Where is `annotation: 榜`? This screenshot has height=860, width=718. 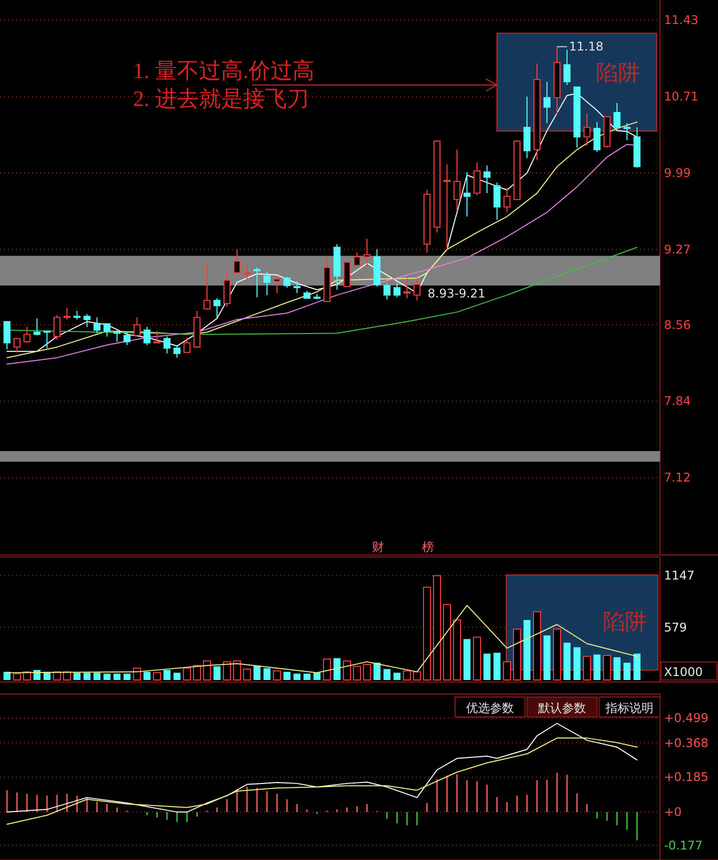 annotation: 榜 is located at coordinates (428, 547).